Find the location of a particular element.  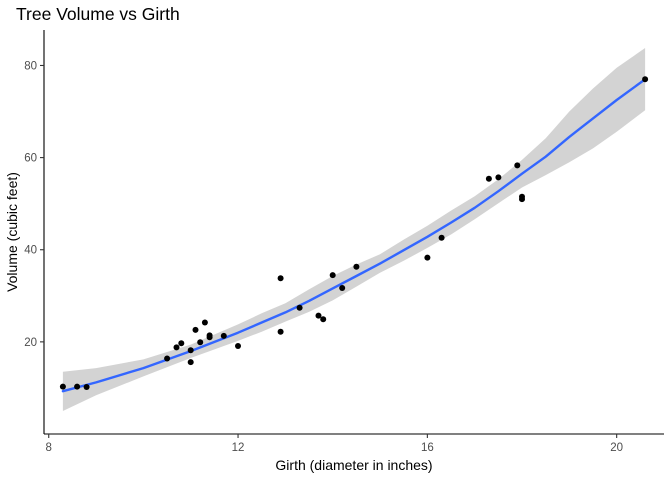

x-axis-title: Girth (diameter in inches) is located at coordinates (353, 465).